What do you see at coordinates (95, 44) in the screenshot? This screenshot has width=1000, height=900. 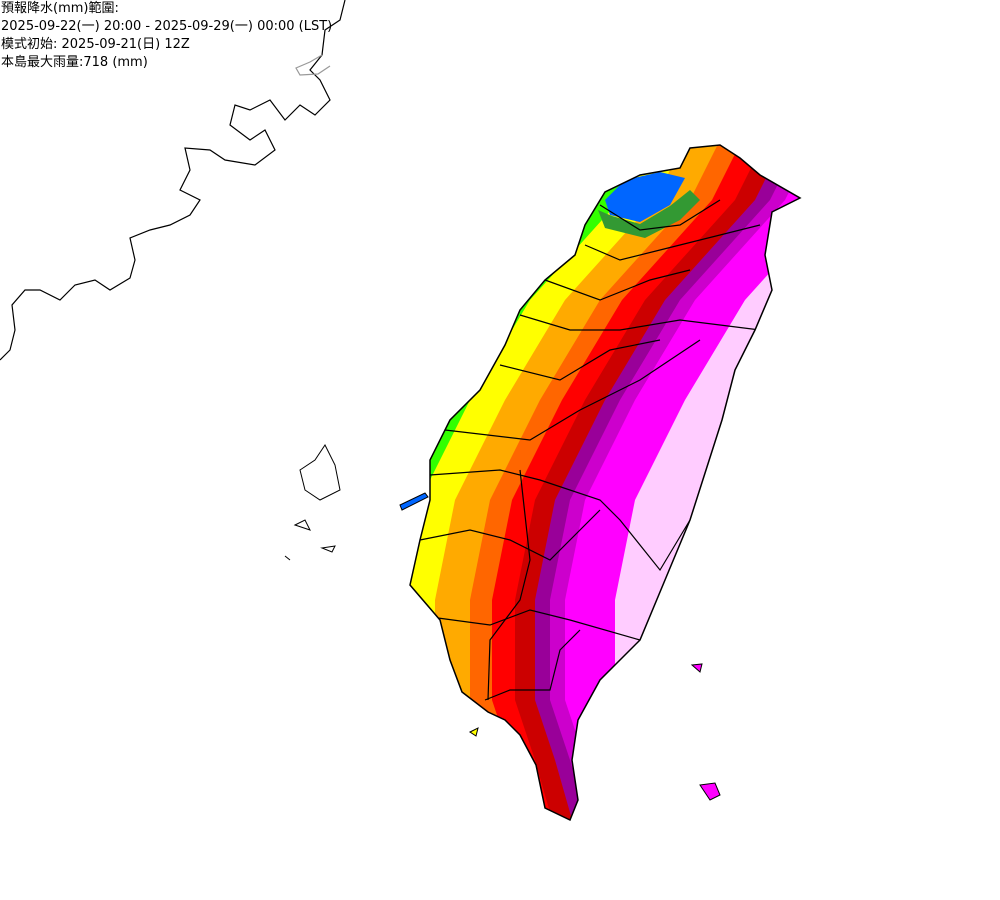 I see `model-init-time: 模式初始: 2025-09-21(日) 12Z` at bounding box center [95, 44].